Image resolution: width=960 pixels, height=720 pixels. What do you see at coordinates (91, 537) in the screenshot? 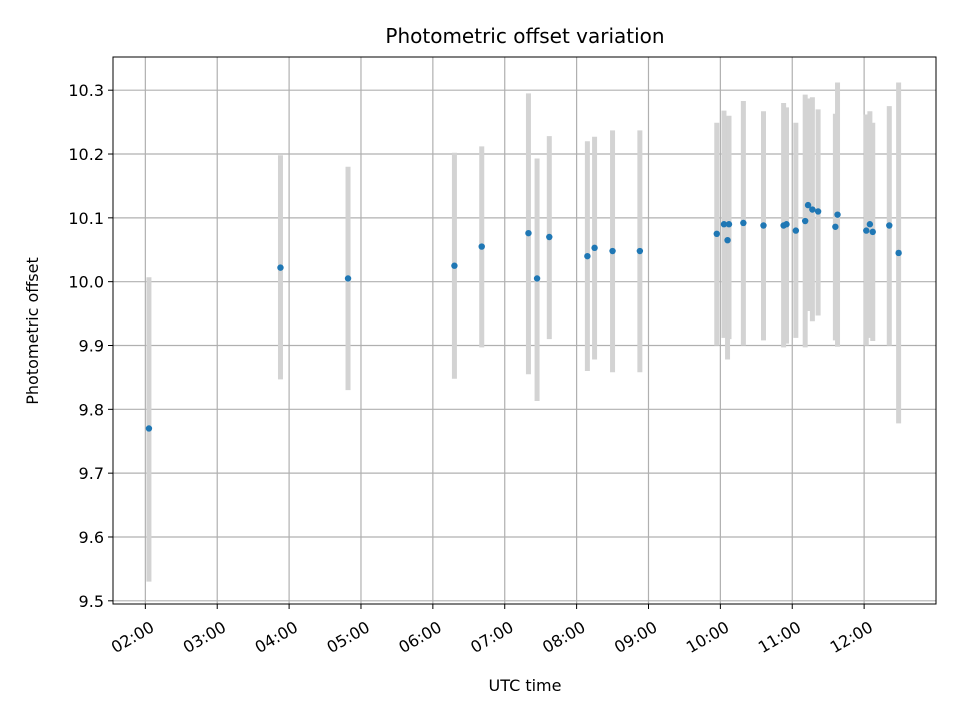
I see `y-tick-label: 9.6` at bounding box center [91, 537].